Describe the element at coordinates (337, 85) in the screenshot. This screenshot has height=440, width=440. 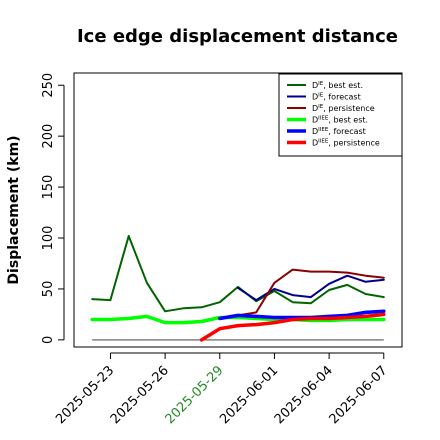
I see `legend-entry: DIE, best est.` at that location.